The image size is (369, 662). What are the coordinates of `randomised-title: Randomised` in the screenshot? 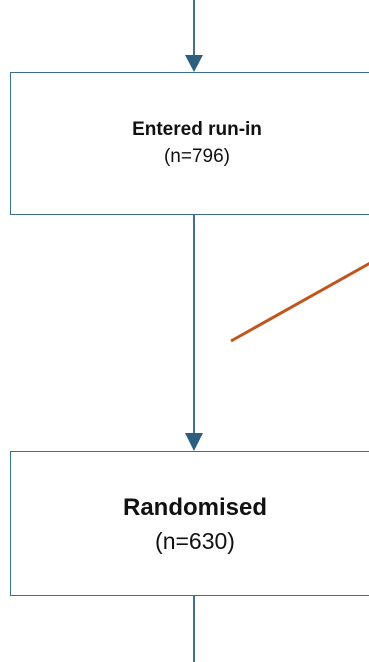 It's located at (195, 507).